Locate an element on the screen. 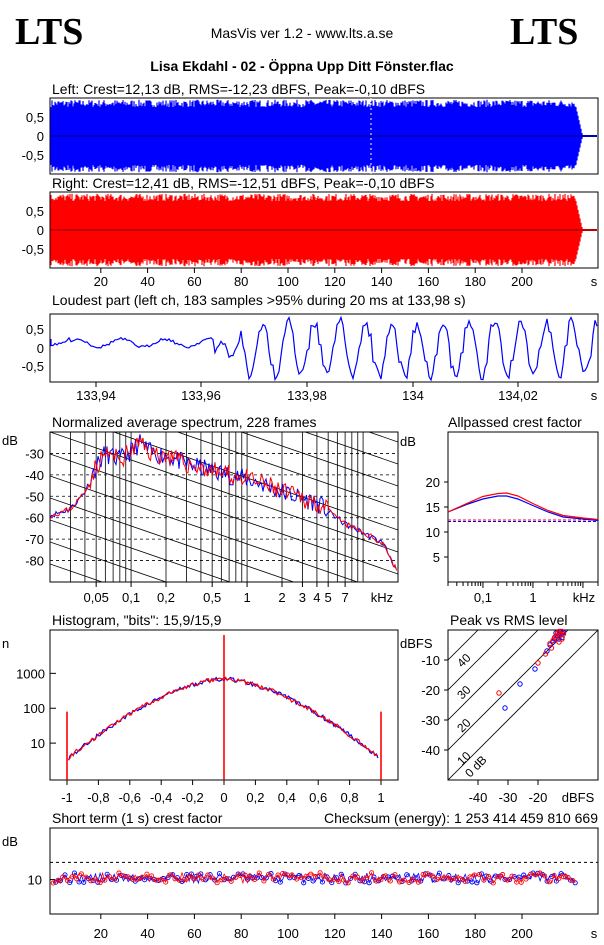 The width and height of the screenshot is (604, 945). wr-xtick: 120 is located at coordinates (335, 281).